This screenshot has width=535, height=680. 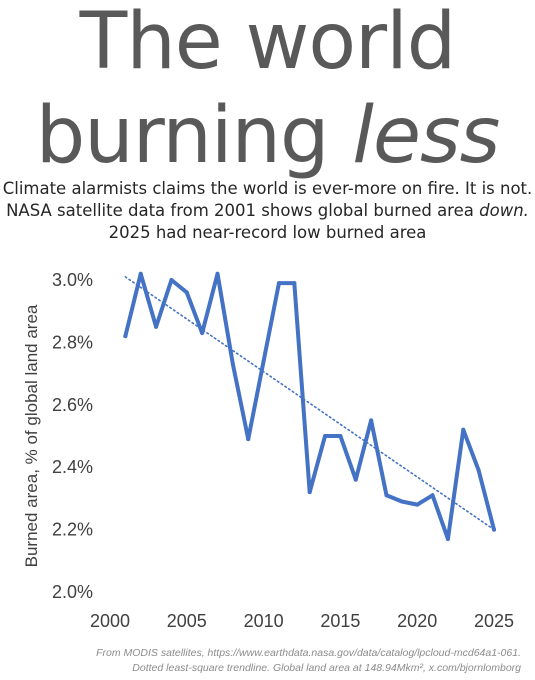 I want to click on y-tick-label: 2.2%, so click(x=72, y=530).